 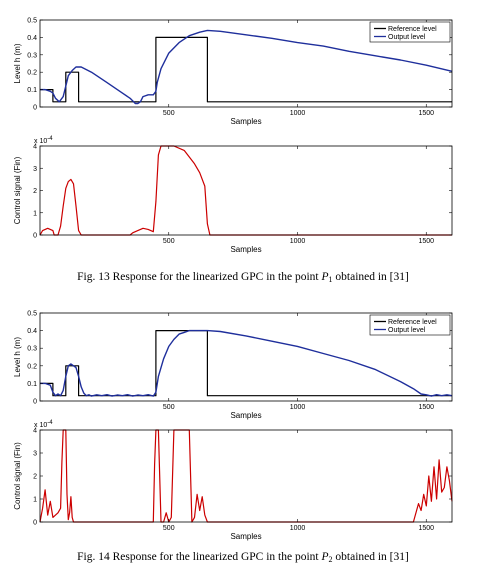 I want to click on caption-fig13-sub: 1, so click(x=331, y=279).